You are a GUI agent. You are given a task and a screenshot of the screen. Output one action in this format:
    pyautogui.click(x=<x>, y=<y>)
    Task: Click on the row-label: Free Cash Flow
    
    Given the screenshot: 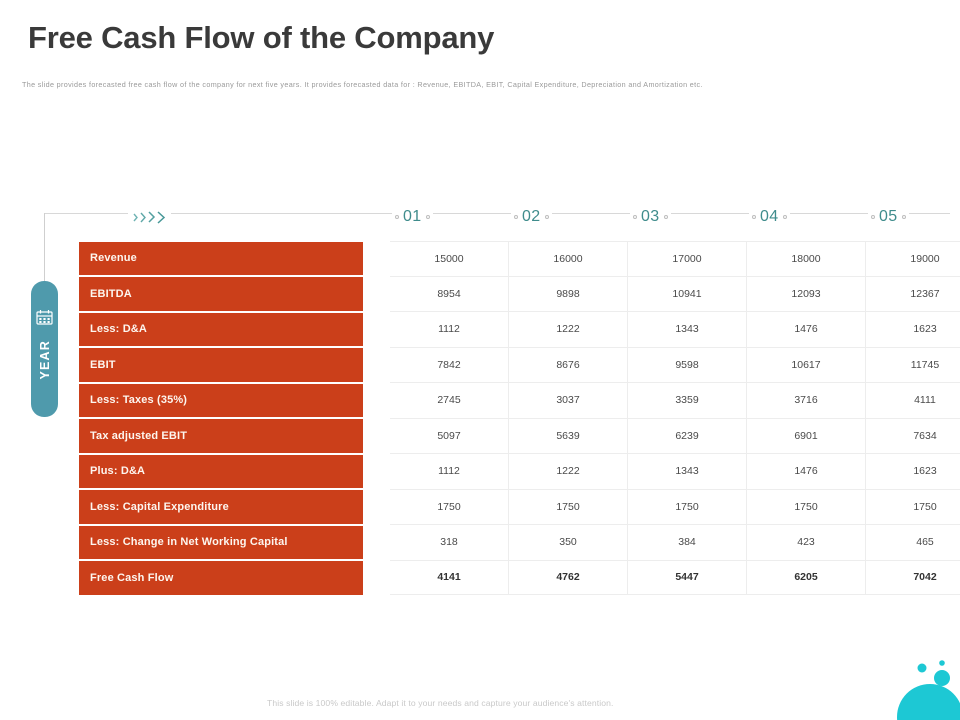 What is the action you would take?
    pyautogui.click(x=234, y=577)
    